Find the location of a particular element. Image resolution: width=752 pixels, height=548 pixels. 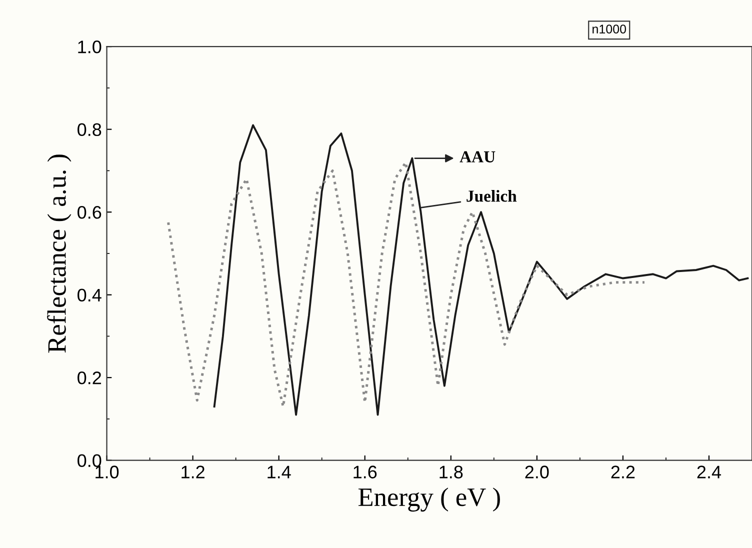

text: n1000 is located at coordinates (609, 29).